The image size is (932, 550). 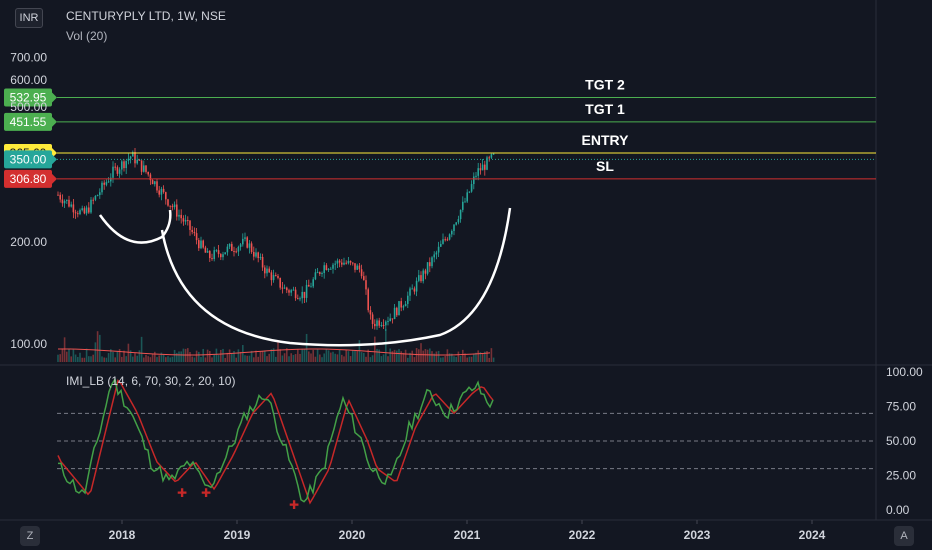 What do you see at coordinates (812, 535) in the screenshot?
I see `time-tick-label: 2024` at bounding box center [812, 535].